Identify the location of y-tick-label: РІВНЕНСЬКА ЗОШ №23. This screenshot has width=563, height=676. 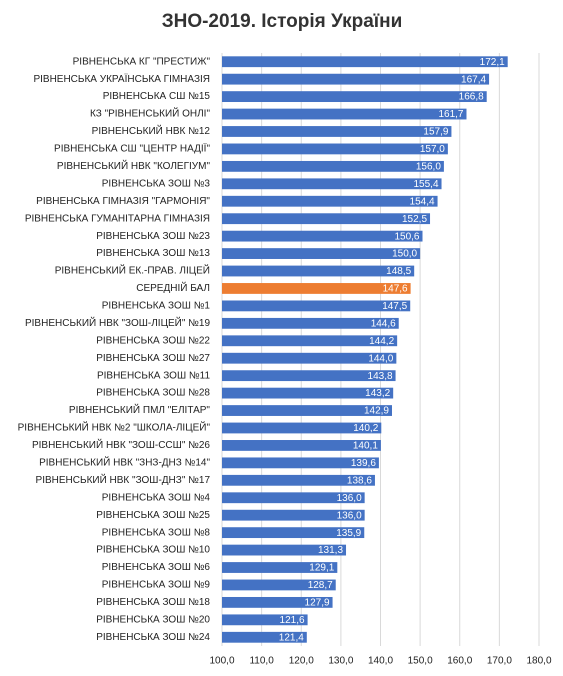
(153, 236).